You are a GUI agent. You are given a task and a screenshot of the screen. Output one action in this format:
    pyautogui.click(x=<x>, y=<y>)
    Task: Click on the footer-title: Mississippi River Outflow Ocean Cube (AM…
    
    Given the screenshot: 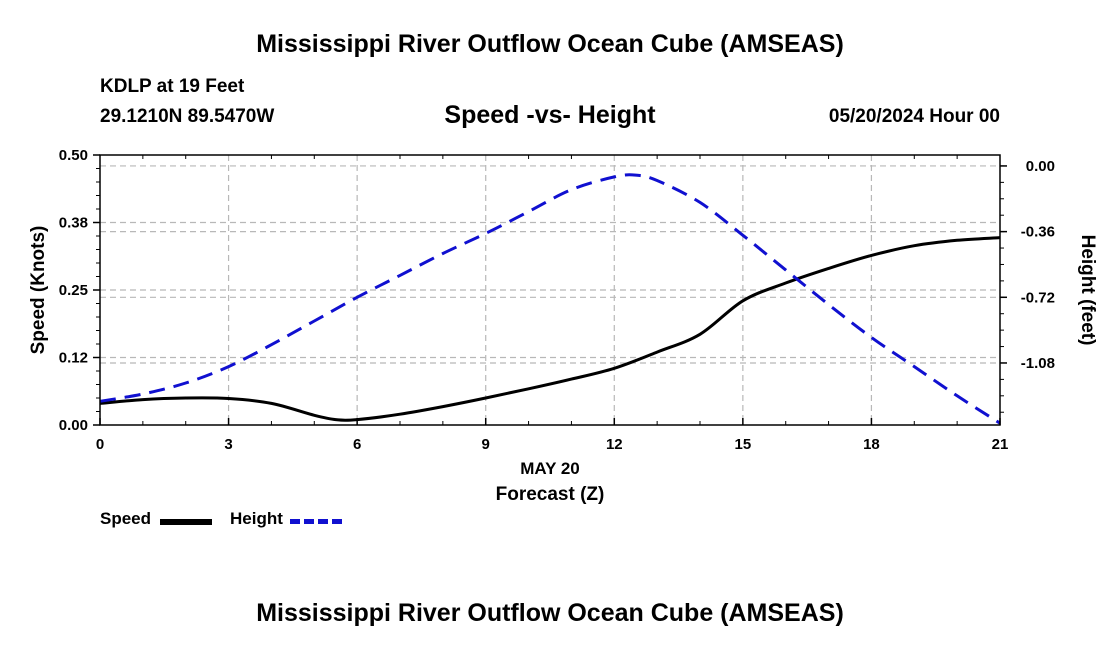 What is the action you would take?
    pyautogui.click(x=550, y=613)
    